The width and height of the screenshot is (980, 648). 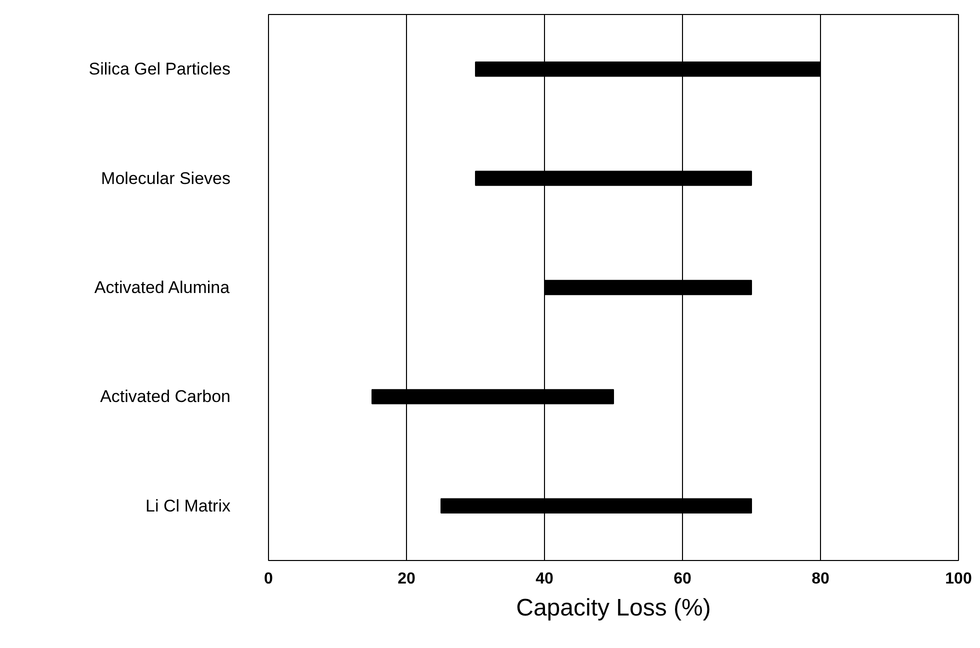 I want to click on y-tick-label: Activated Alumina, so click(x=162, y=287).